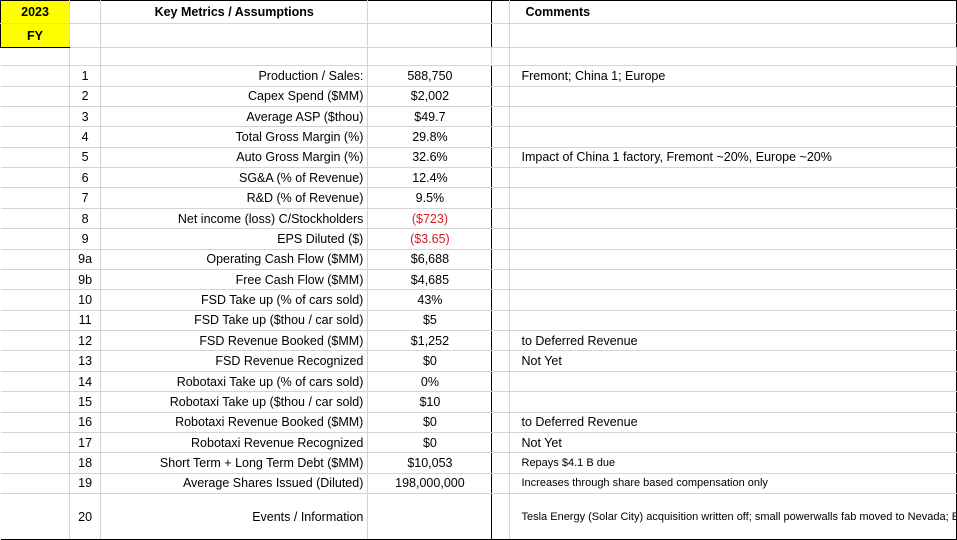  Describe the element at coordinates (85, 198) in the screenshot. I see `row-number-cell: 7` at that location.